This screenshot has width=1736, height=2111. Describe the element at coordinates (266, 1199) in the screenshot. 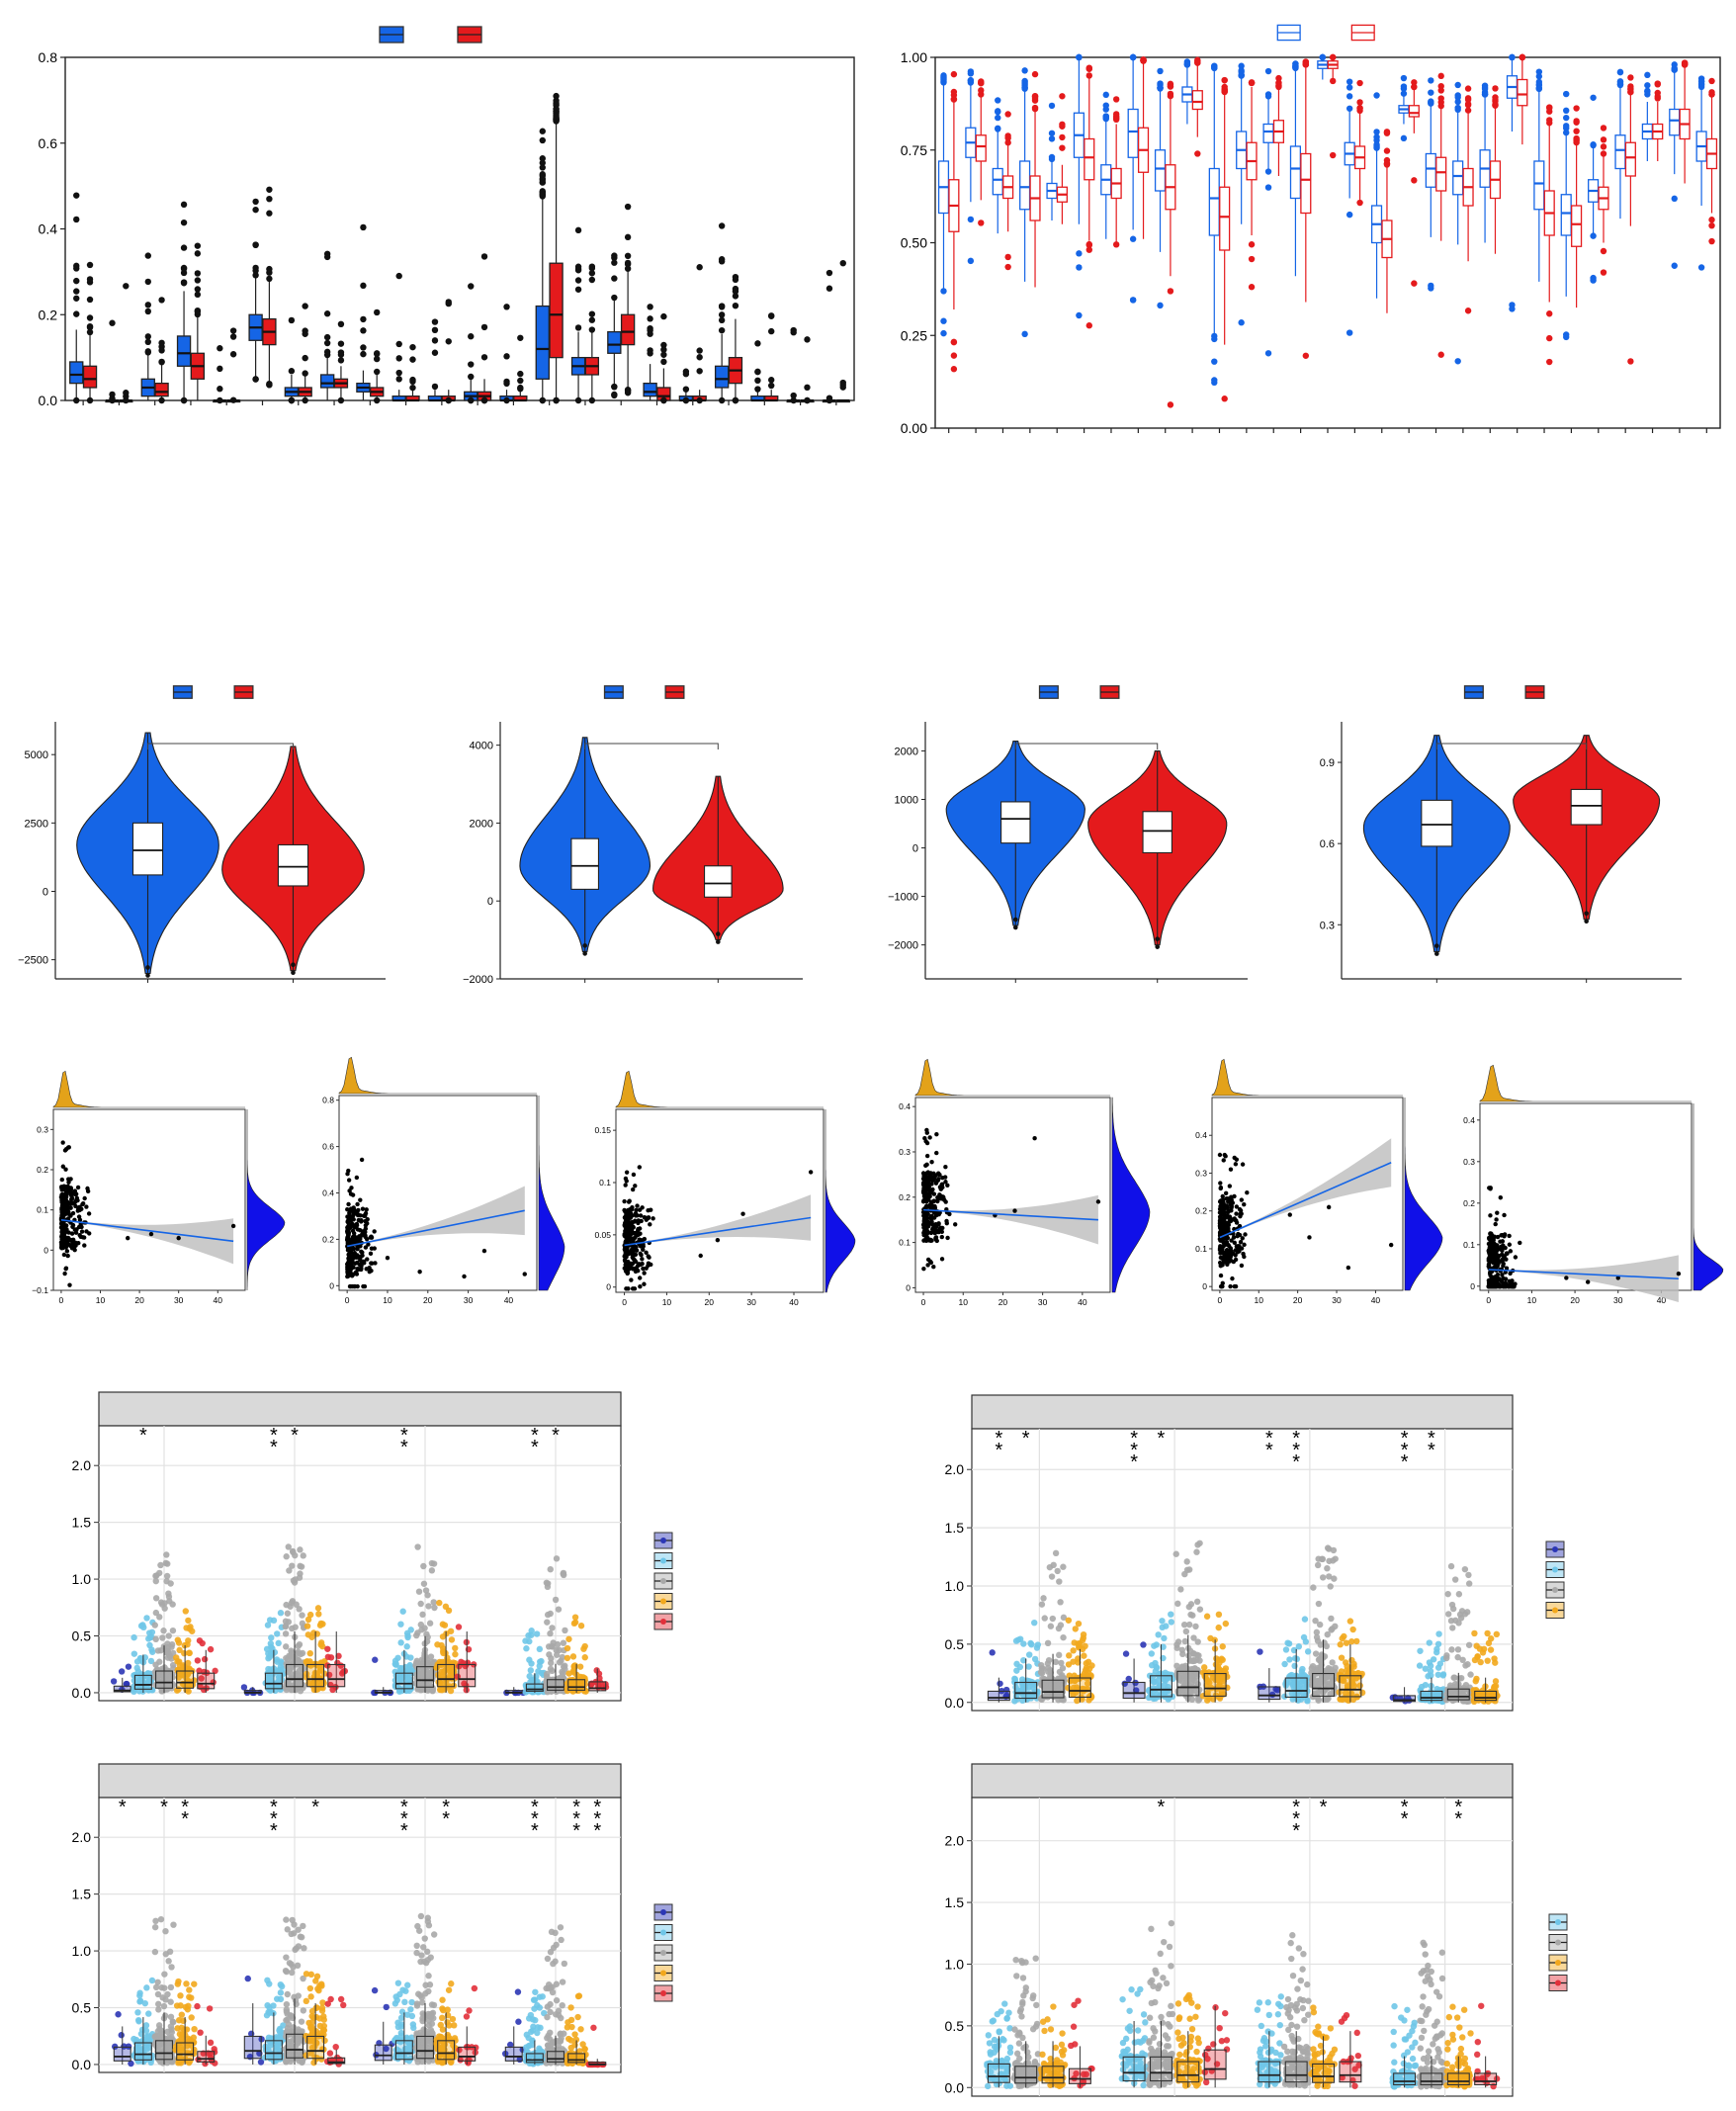

I see `G1-marginal-y` at that location.